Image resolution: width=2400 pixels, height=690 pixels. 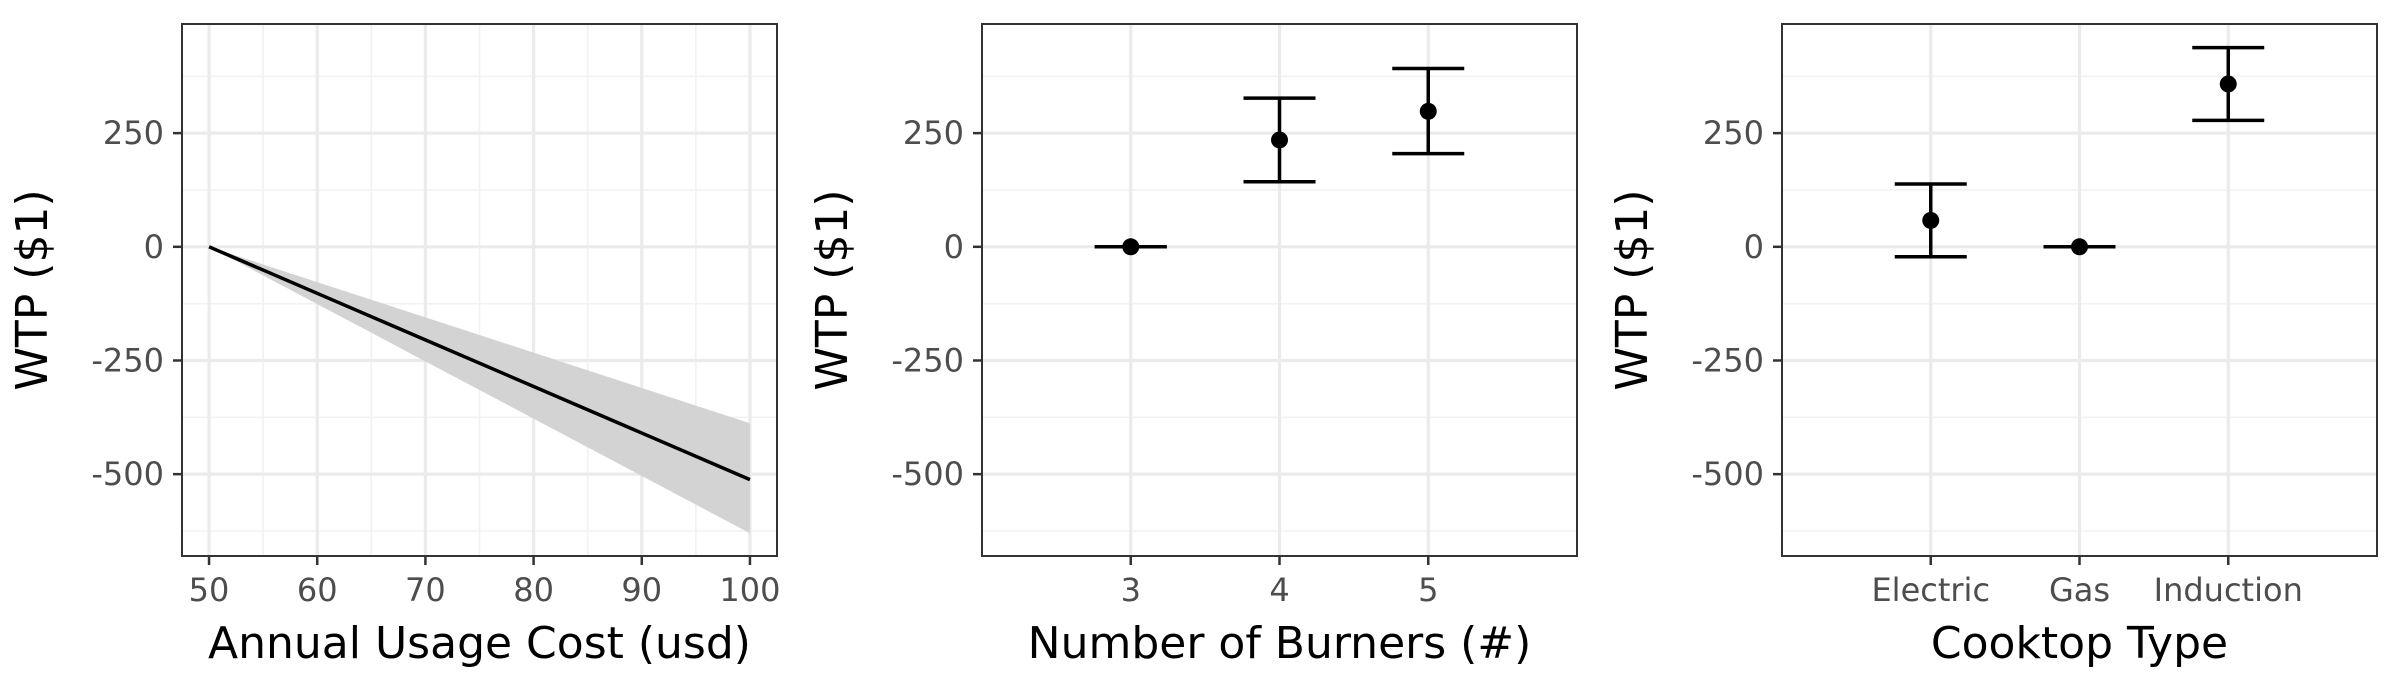 What do you see at coordinates (1930, 590) in the screenshot?
I see `x-tick-label: Electric` at bounding box center [1930, 590].